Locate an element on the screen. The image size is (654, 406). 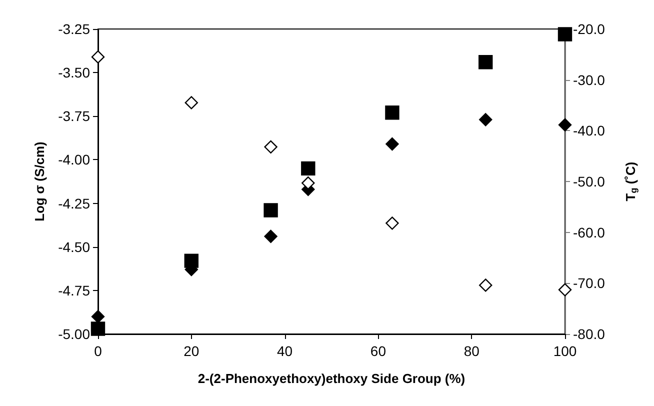
y2-tick-label: -80.0 is located at coordinates (589, 334).